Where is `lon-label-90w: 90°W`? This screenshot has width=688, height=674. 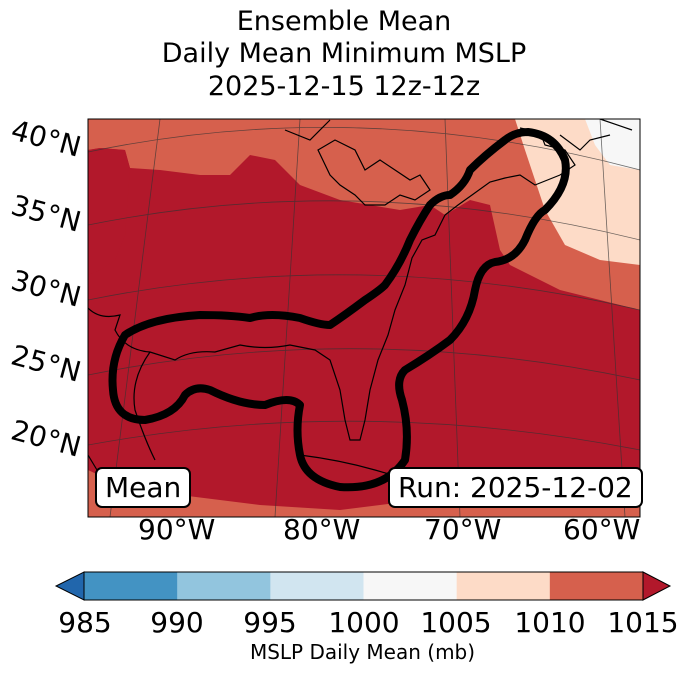 lon-label-90w: 90°W is located at coordinates (177, 529).